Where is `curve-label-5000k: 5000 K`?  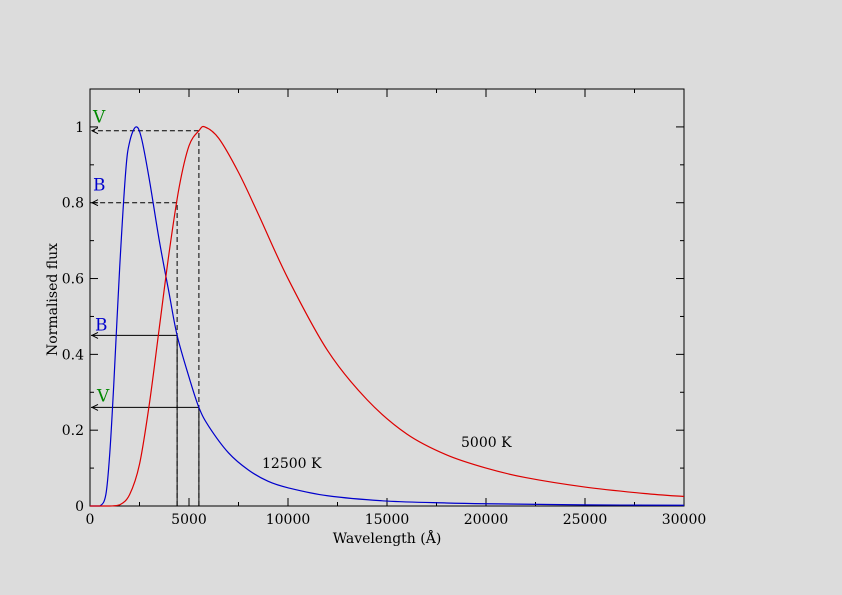 curve-label-5000k: 5000 K is located at coordinates (486, 443).